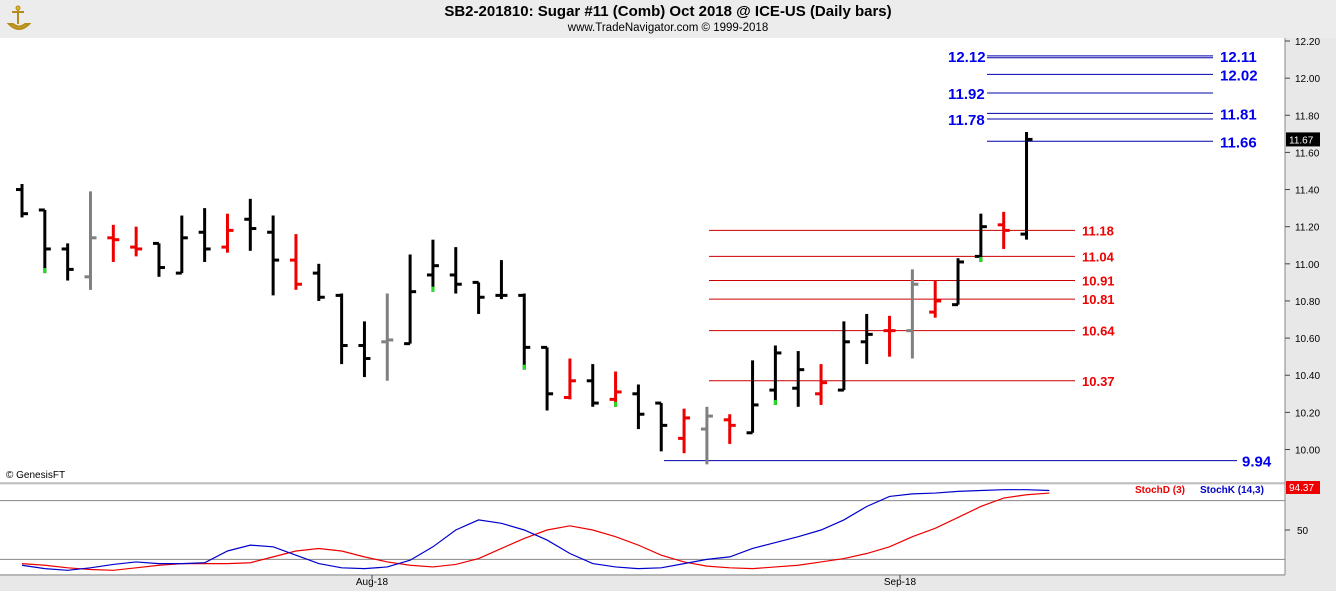 Image resolution: width=1336 pixels, height=591 pixels. Describe the element at coordinates (535, 530) in the screenshot. I see `stoch-series-line` at that location.